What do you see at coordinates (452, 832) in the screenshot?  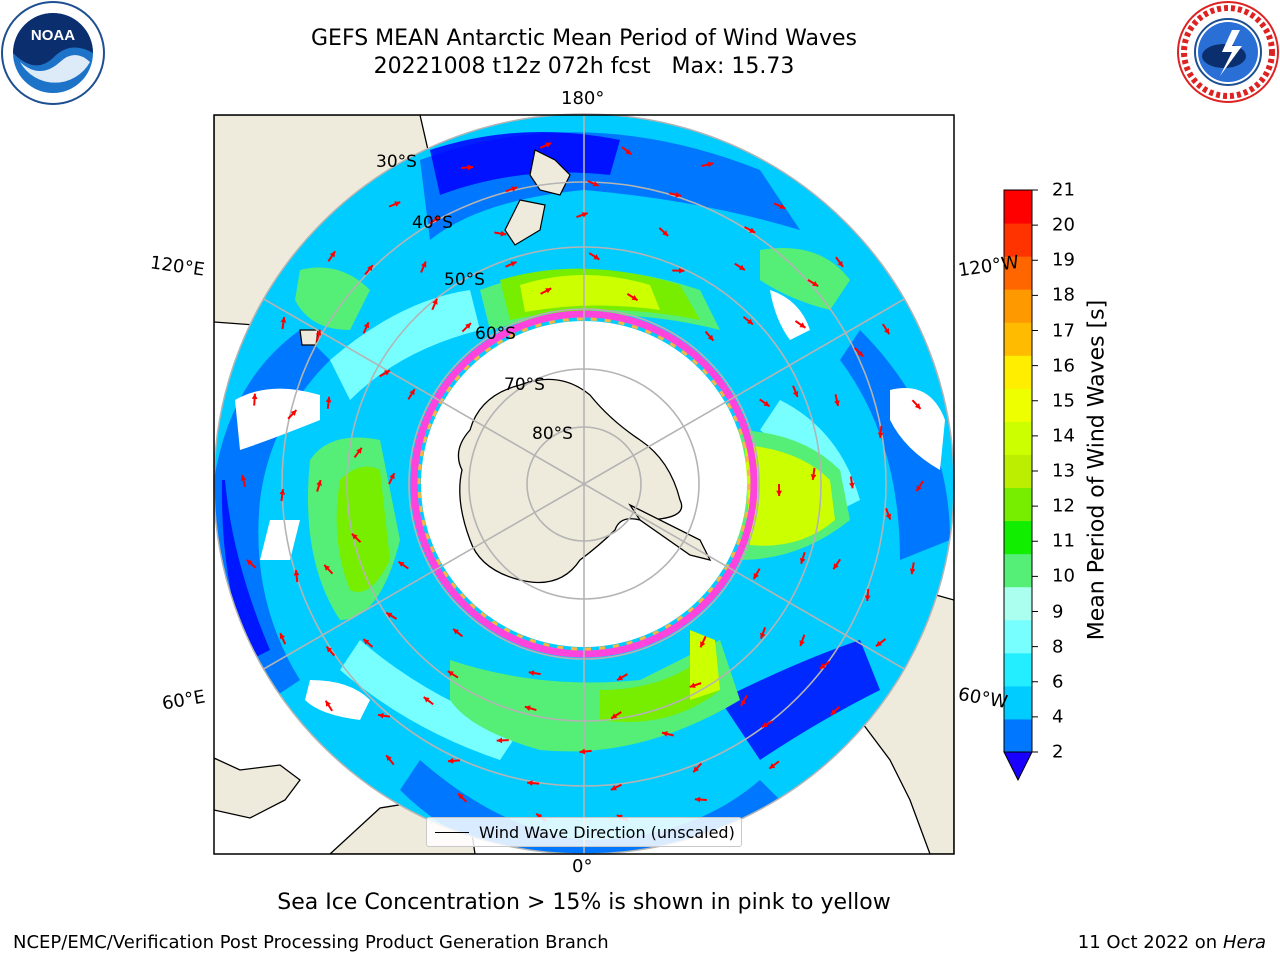 I see `legend-line-swatch` at bounding box center [452, 832].